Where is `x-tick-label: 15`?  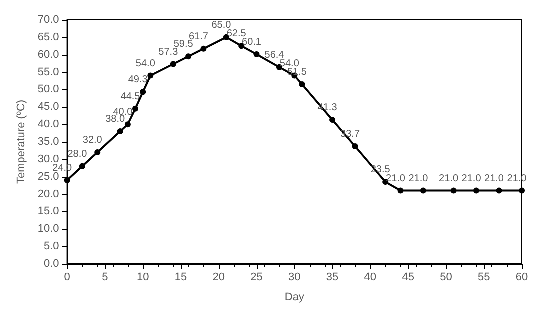 x-tick-label: 15 is located at coordinates (181, 278).